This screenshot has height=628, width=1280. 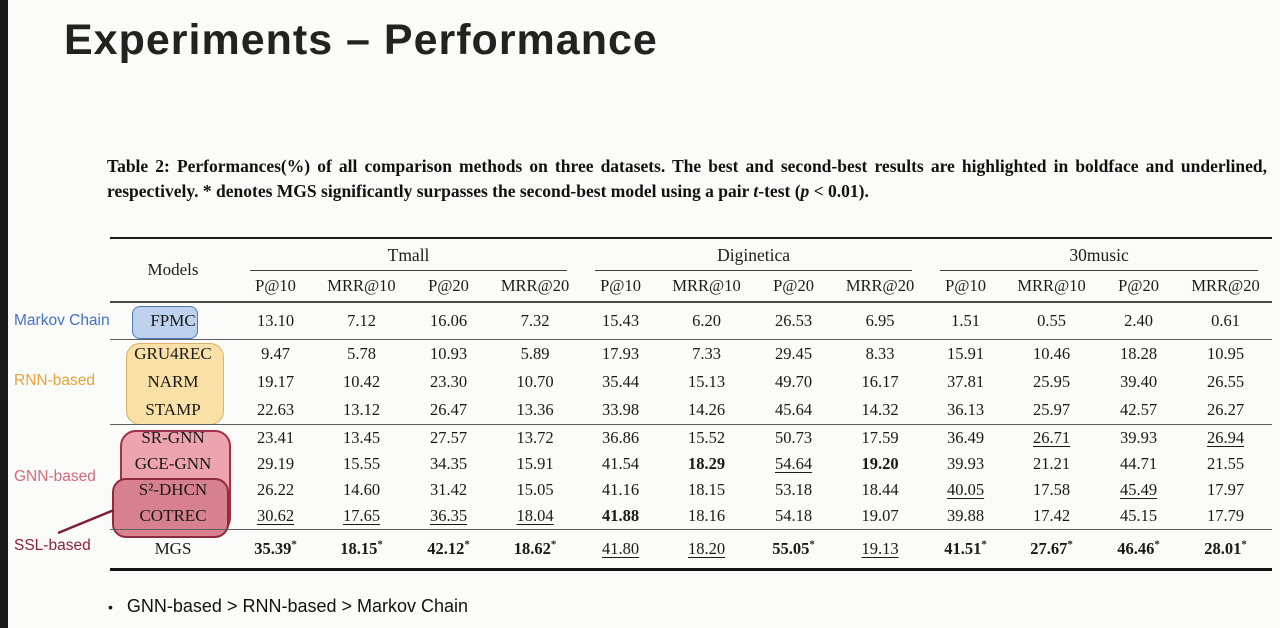 What do you see at coordinates (966, 381) in the screenshot?
I see `metric-cell: 37.81` at bounding box center [966, 381].